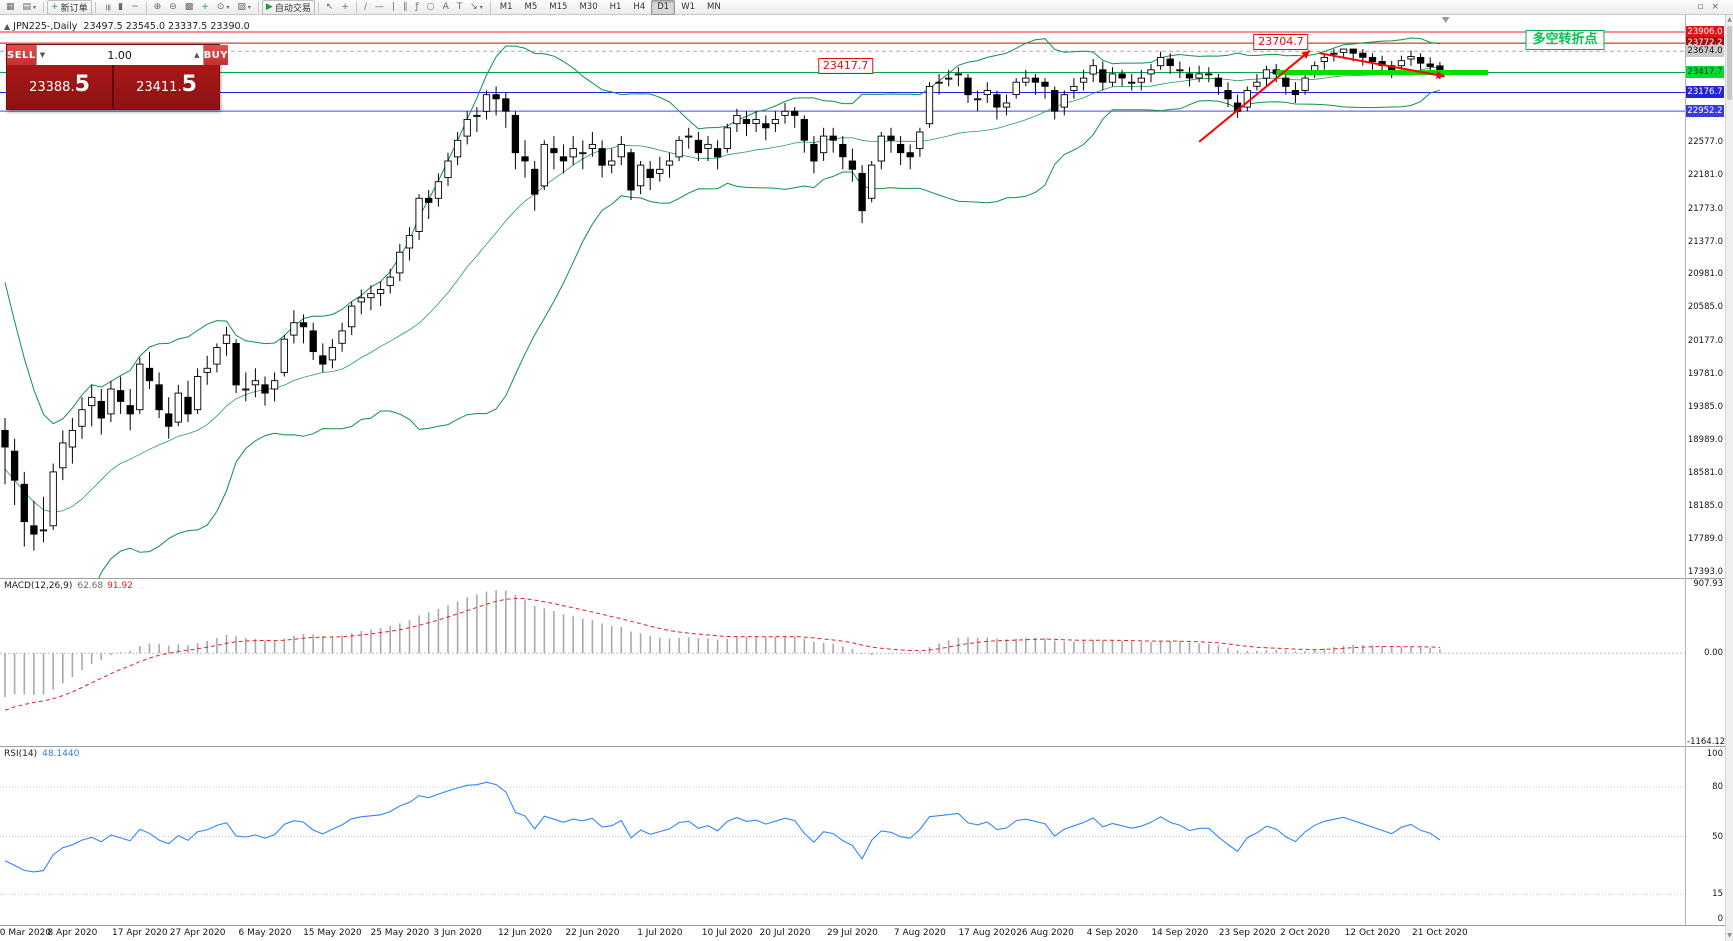 The width and height of the screenshot is (1733, 941). Describe the element at coordinates (332, 933) in the screenshot. I see `date-axis-label: 15 May 2020` at that location.